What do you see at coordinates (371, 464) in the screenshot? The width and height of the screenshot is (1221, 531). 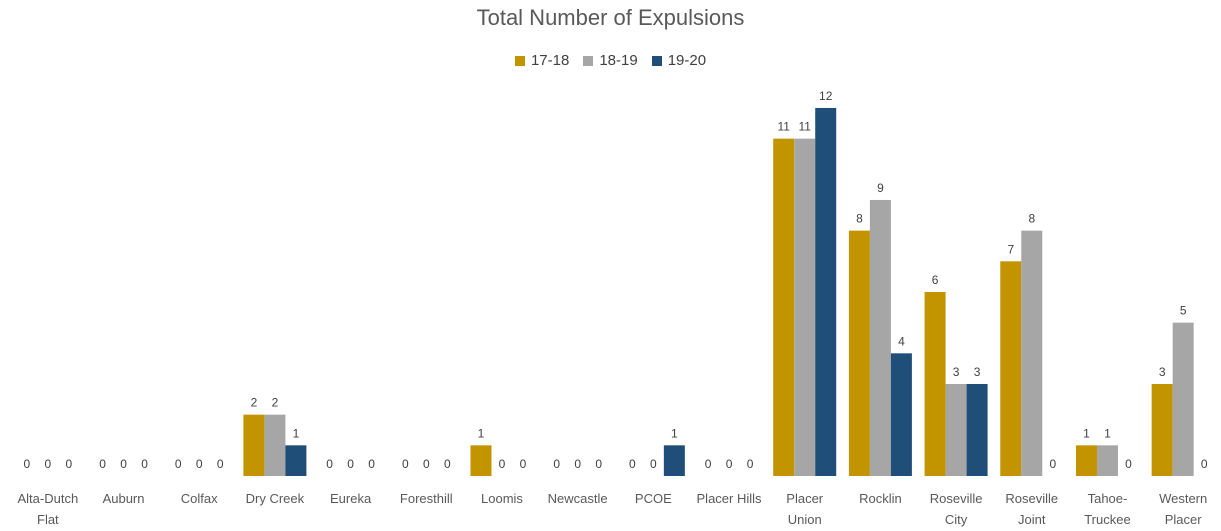 I see `data-label-19-20-4: 0` at bounding box center [371, 464].